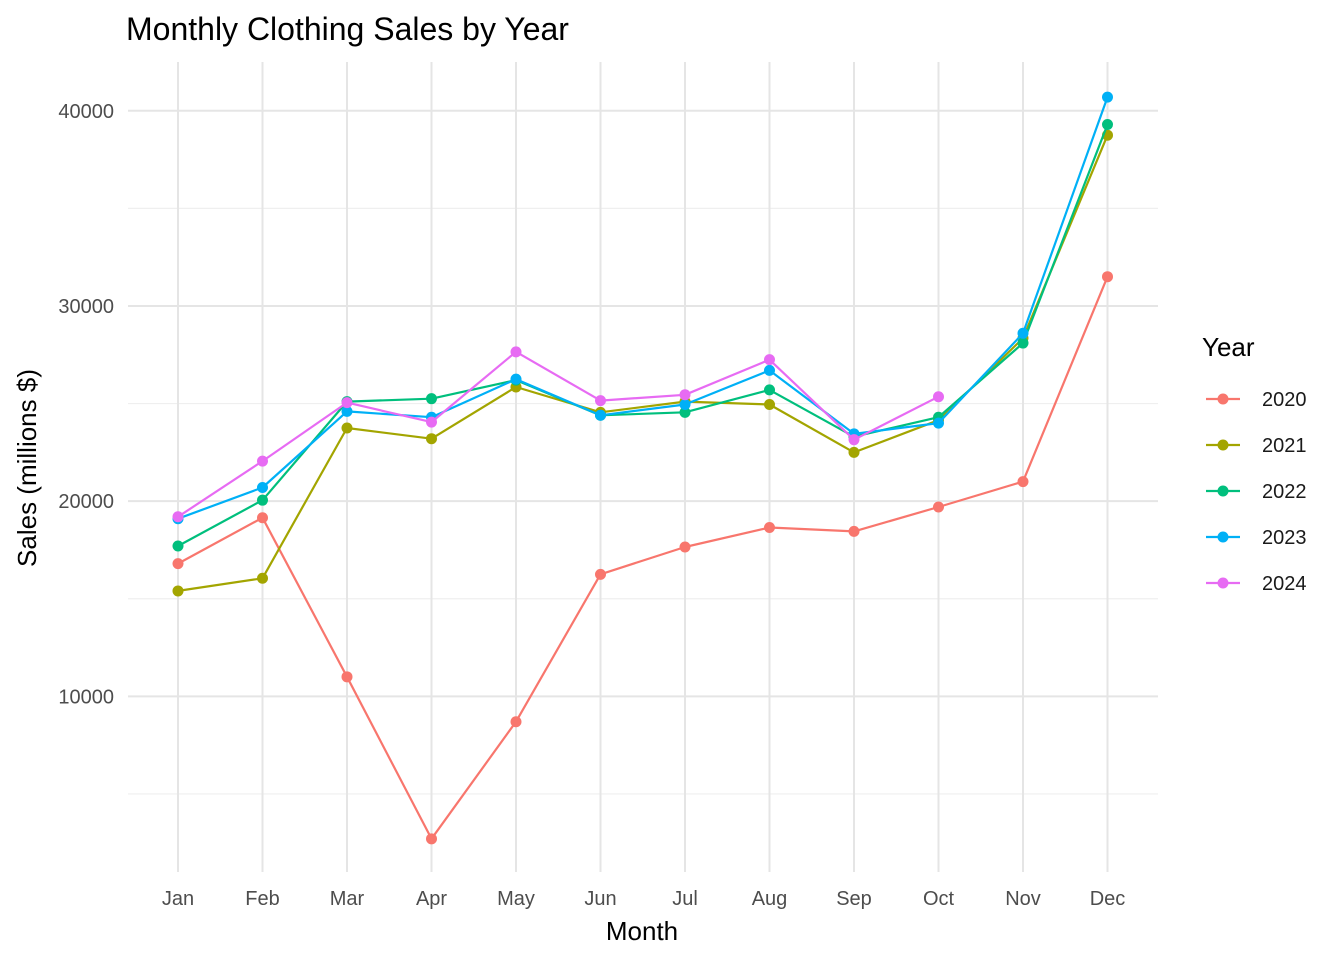 This screenshot has height=960, width=1344. I want to click on series-line, so click(558, 434).